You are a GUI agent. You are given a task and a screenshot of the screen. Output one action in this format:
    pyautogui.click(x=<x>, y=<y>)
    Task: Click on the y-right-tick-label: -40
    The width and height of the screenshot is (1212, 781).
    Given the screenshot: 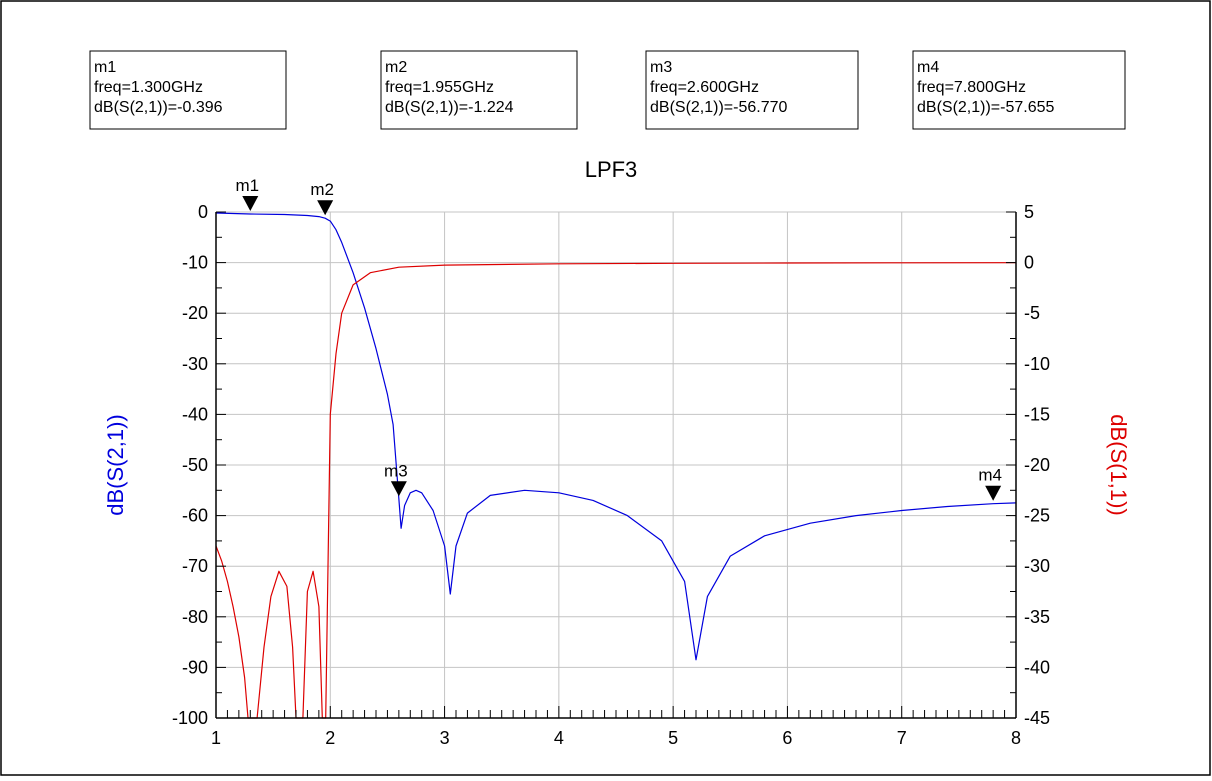 What is the action you would take?
    pyautogui.click(x=1037, y=667)
    